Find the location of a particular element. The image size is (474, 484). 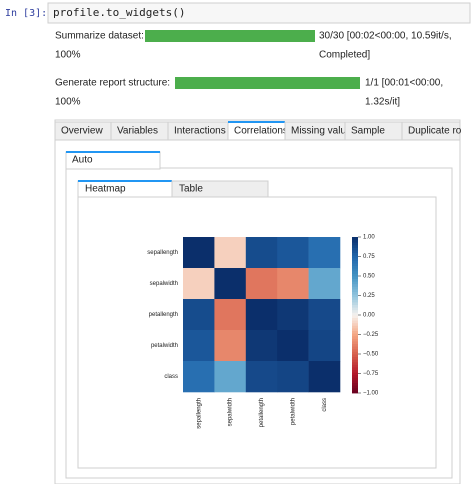

colorbar-tick-label: −0.50 is located at coordinates (371, 355).